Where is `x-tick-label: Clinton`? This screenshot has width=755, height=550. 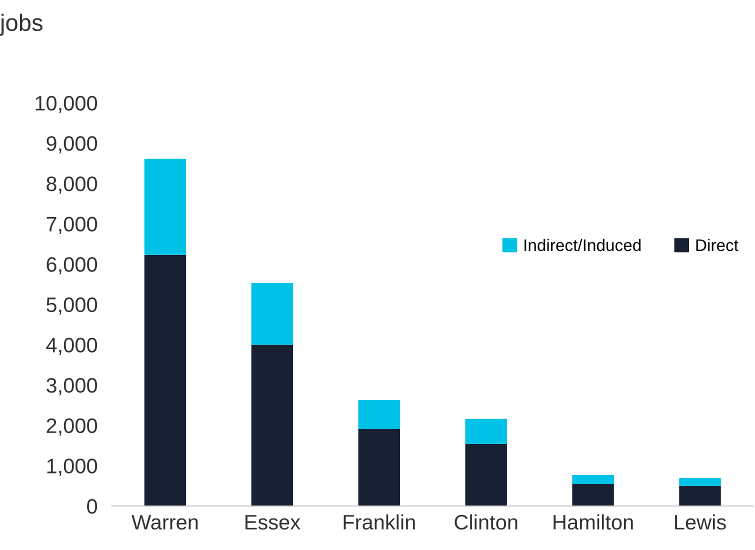 x-tick-label: Clinton is located at coordinates (486, 522).